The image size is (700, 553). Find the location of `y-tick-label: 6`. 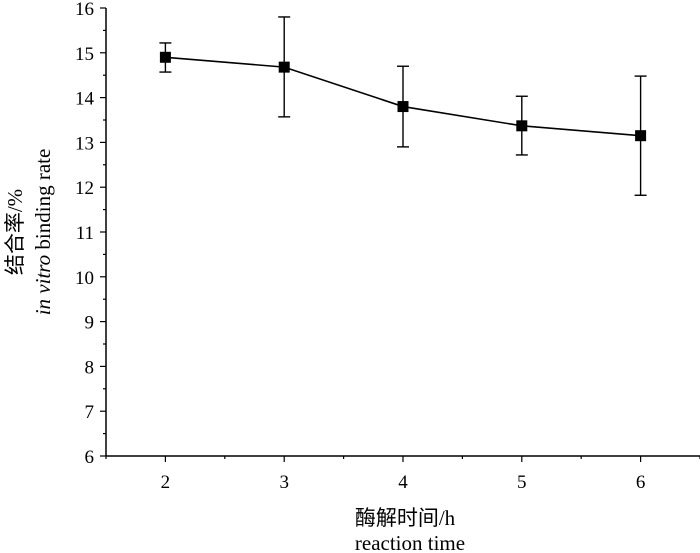

y-tick-label: 6 is located at coordinates (90, 457).